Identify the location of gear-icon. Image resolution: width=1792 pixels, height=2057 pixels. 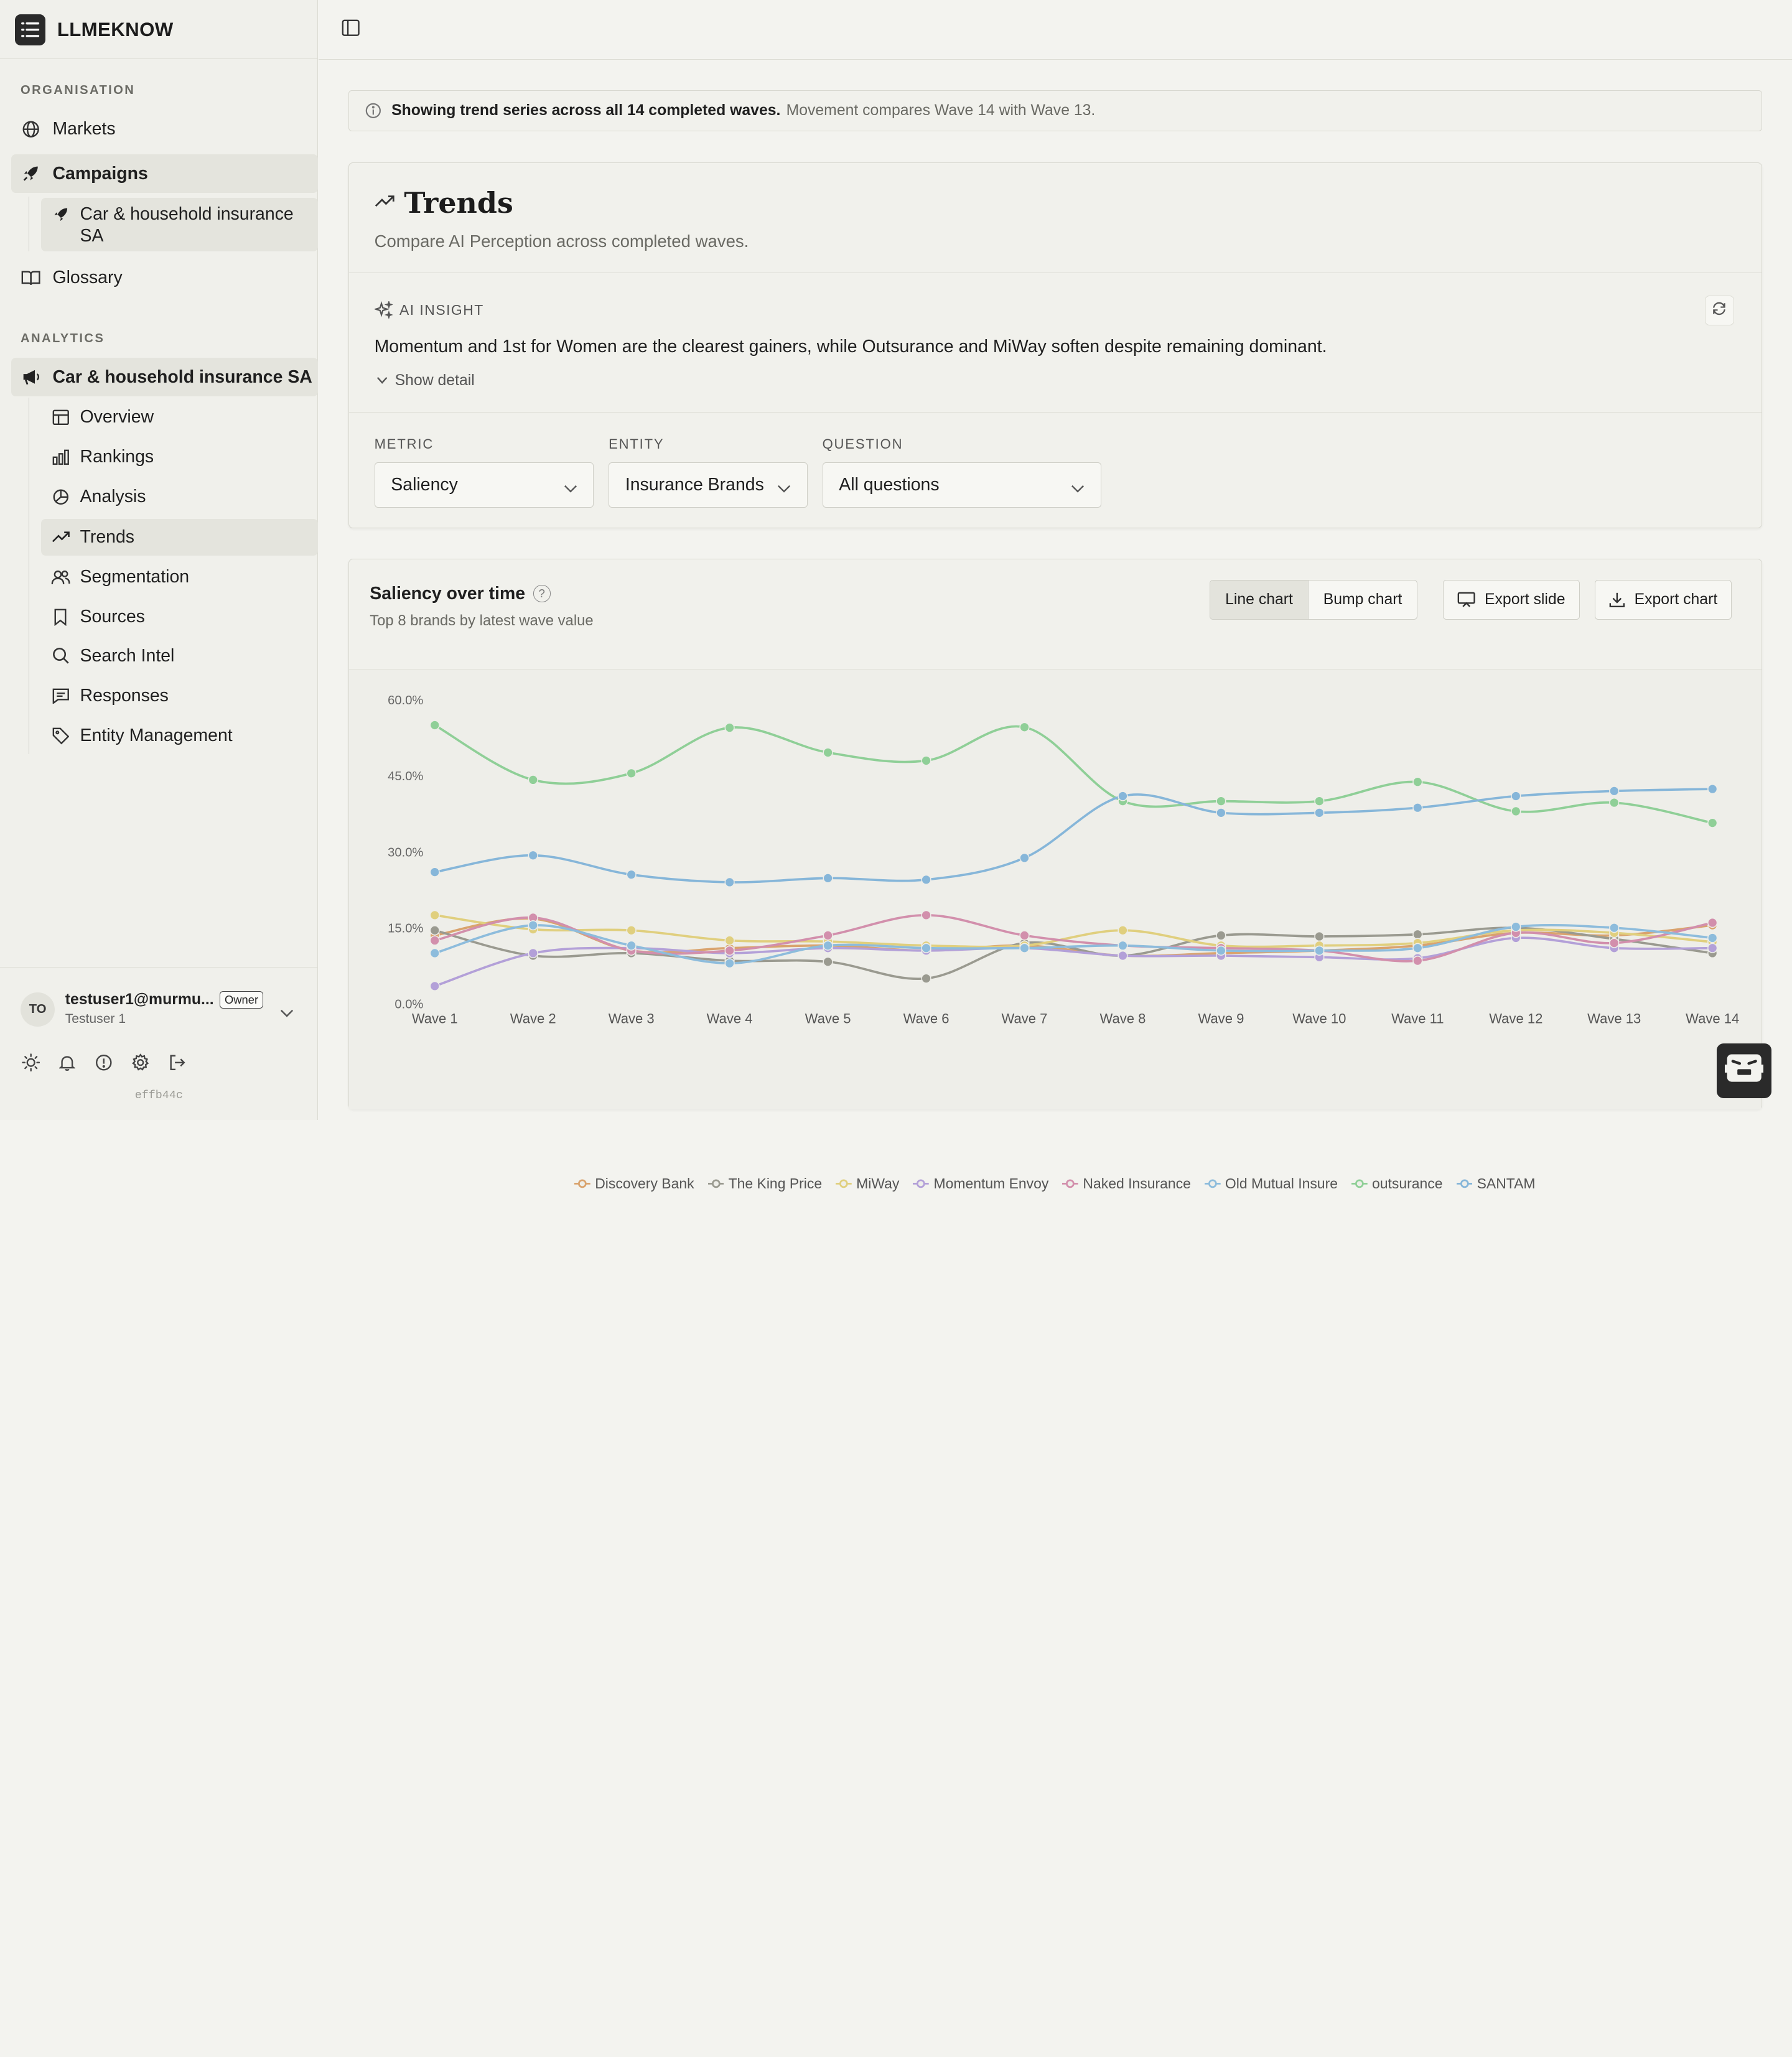
(140, 1062).